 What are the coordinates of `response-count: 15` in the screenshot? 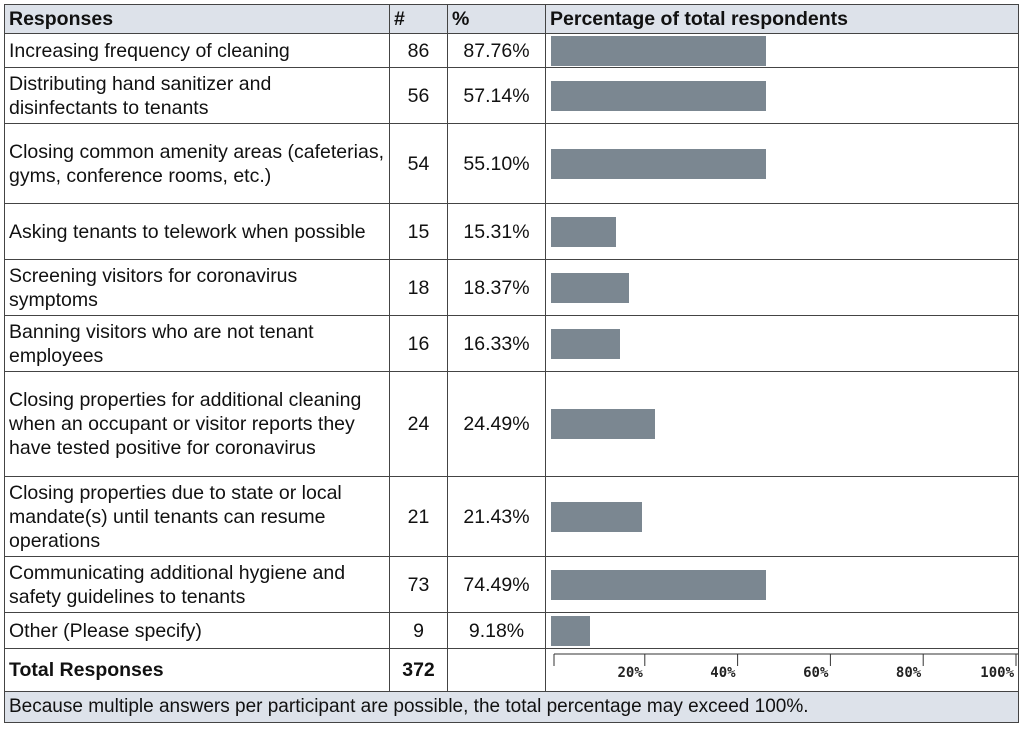 It's located at (418, 231).